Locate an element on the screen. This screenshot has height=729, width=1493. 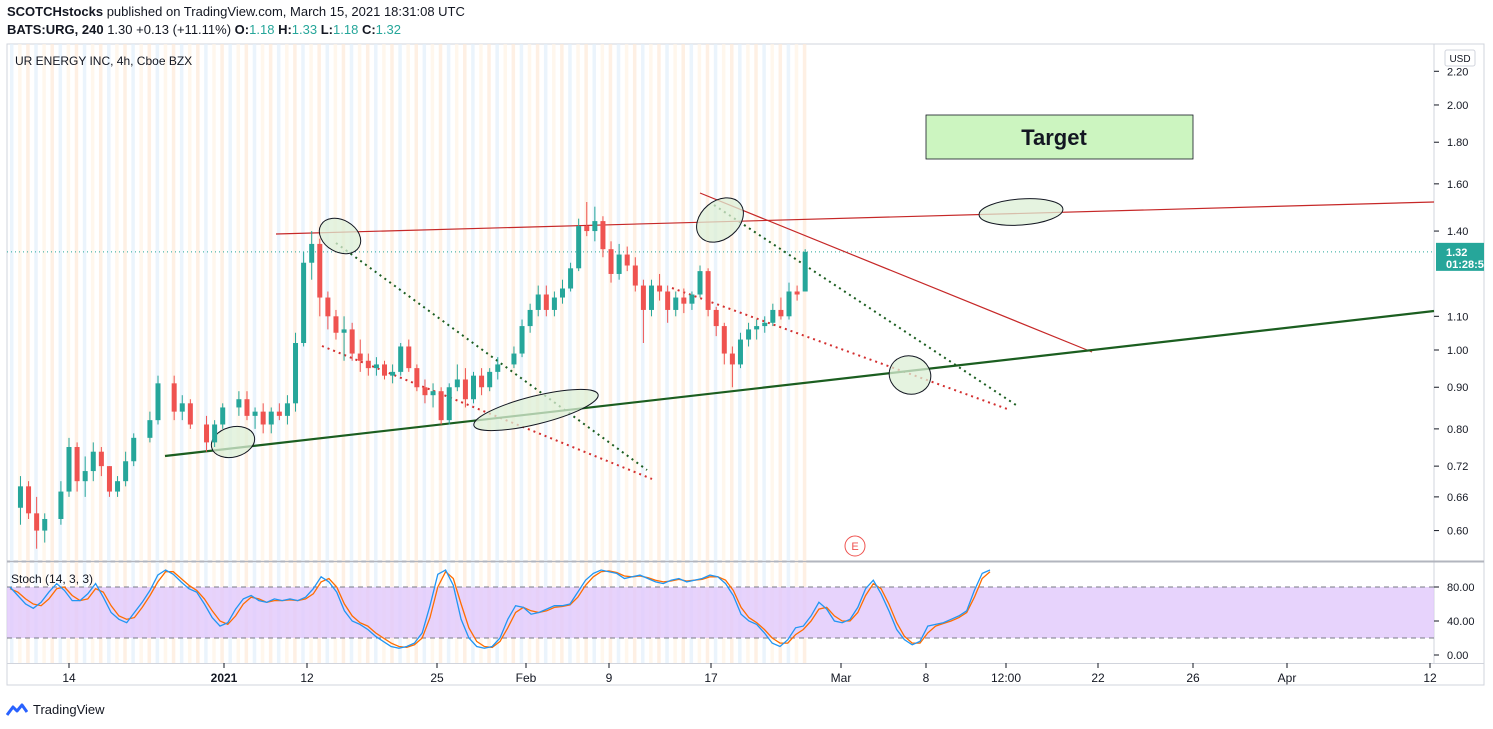
stoch-tick-label: 40.00 is located at coordinates (1461, 622).